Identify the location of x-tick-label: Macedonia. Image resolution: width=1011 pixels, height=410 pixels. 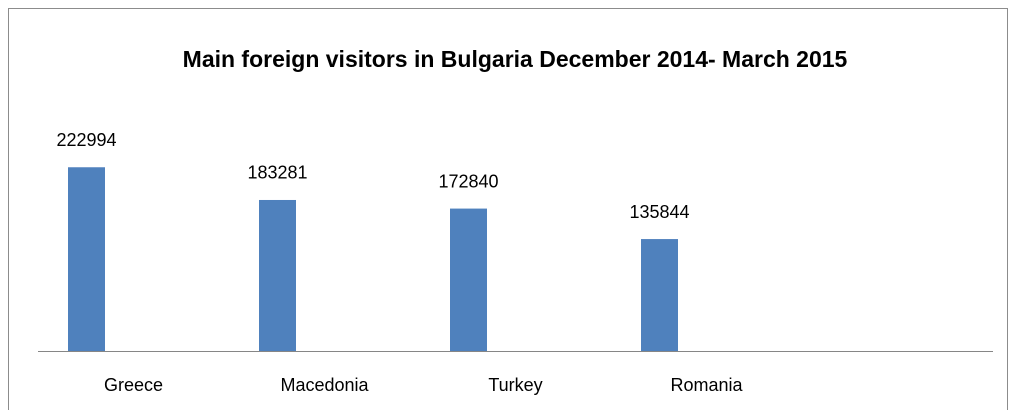
(324, 385).